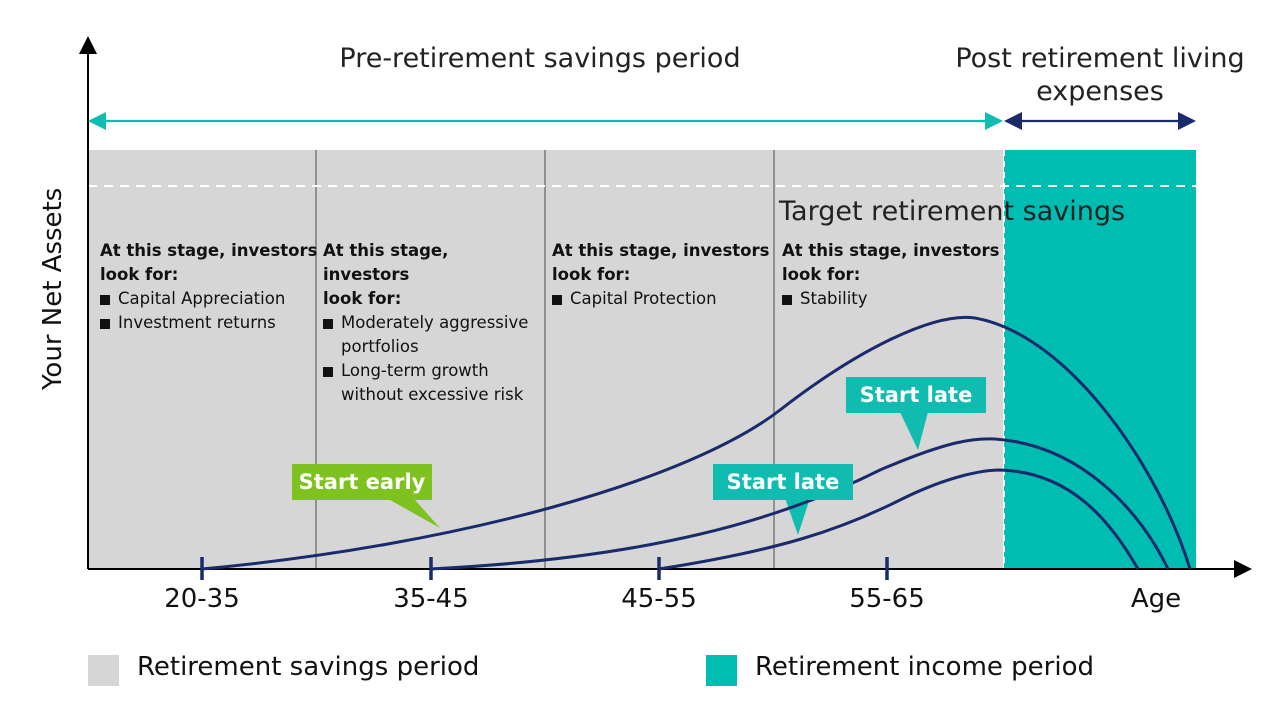 Image resolution: width=1280 pixels, height=720 pixels. Describe the element at coordinates (1100, 91) in the screenshot. I see `post-retirement-header-line2: expenses` at that location.